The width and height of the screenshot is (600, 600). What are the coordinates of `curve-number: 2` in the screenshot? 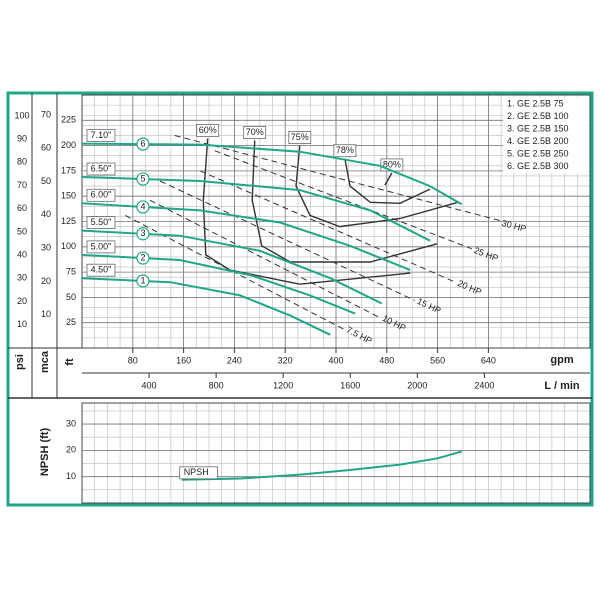 It's located at (142, 257).